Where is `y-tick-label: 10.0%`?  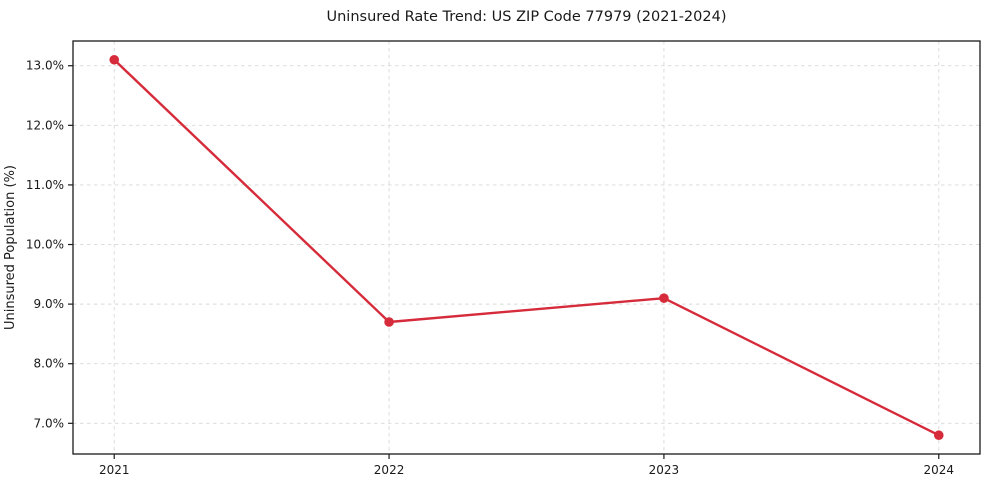
y-tick-label: 10.0% is located at coordinates (45, 245).